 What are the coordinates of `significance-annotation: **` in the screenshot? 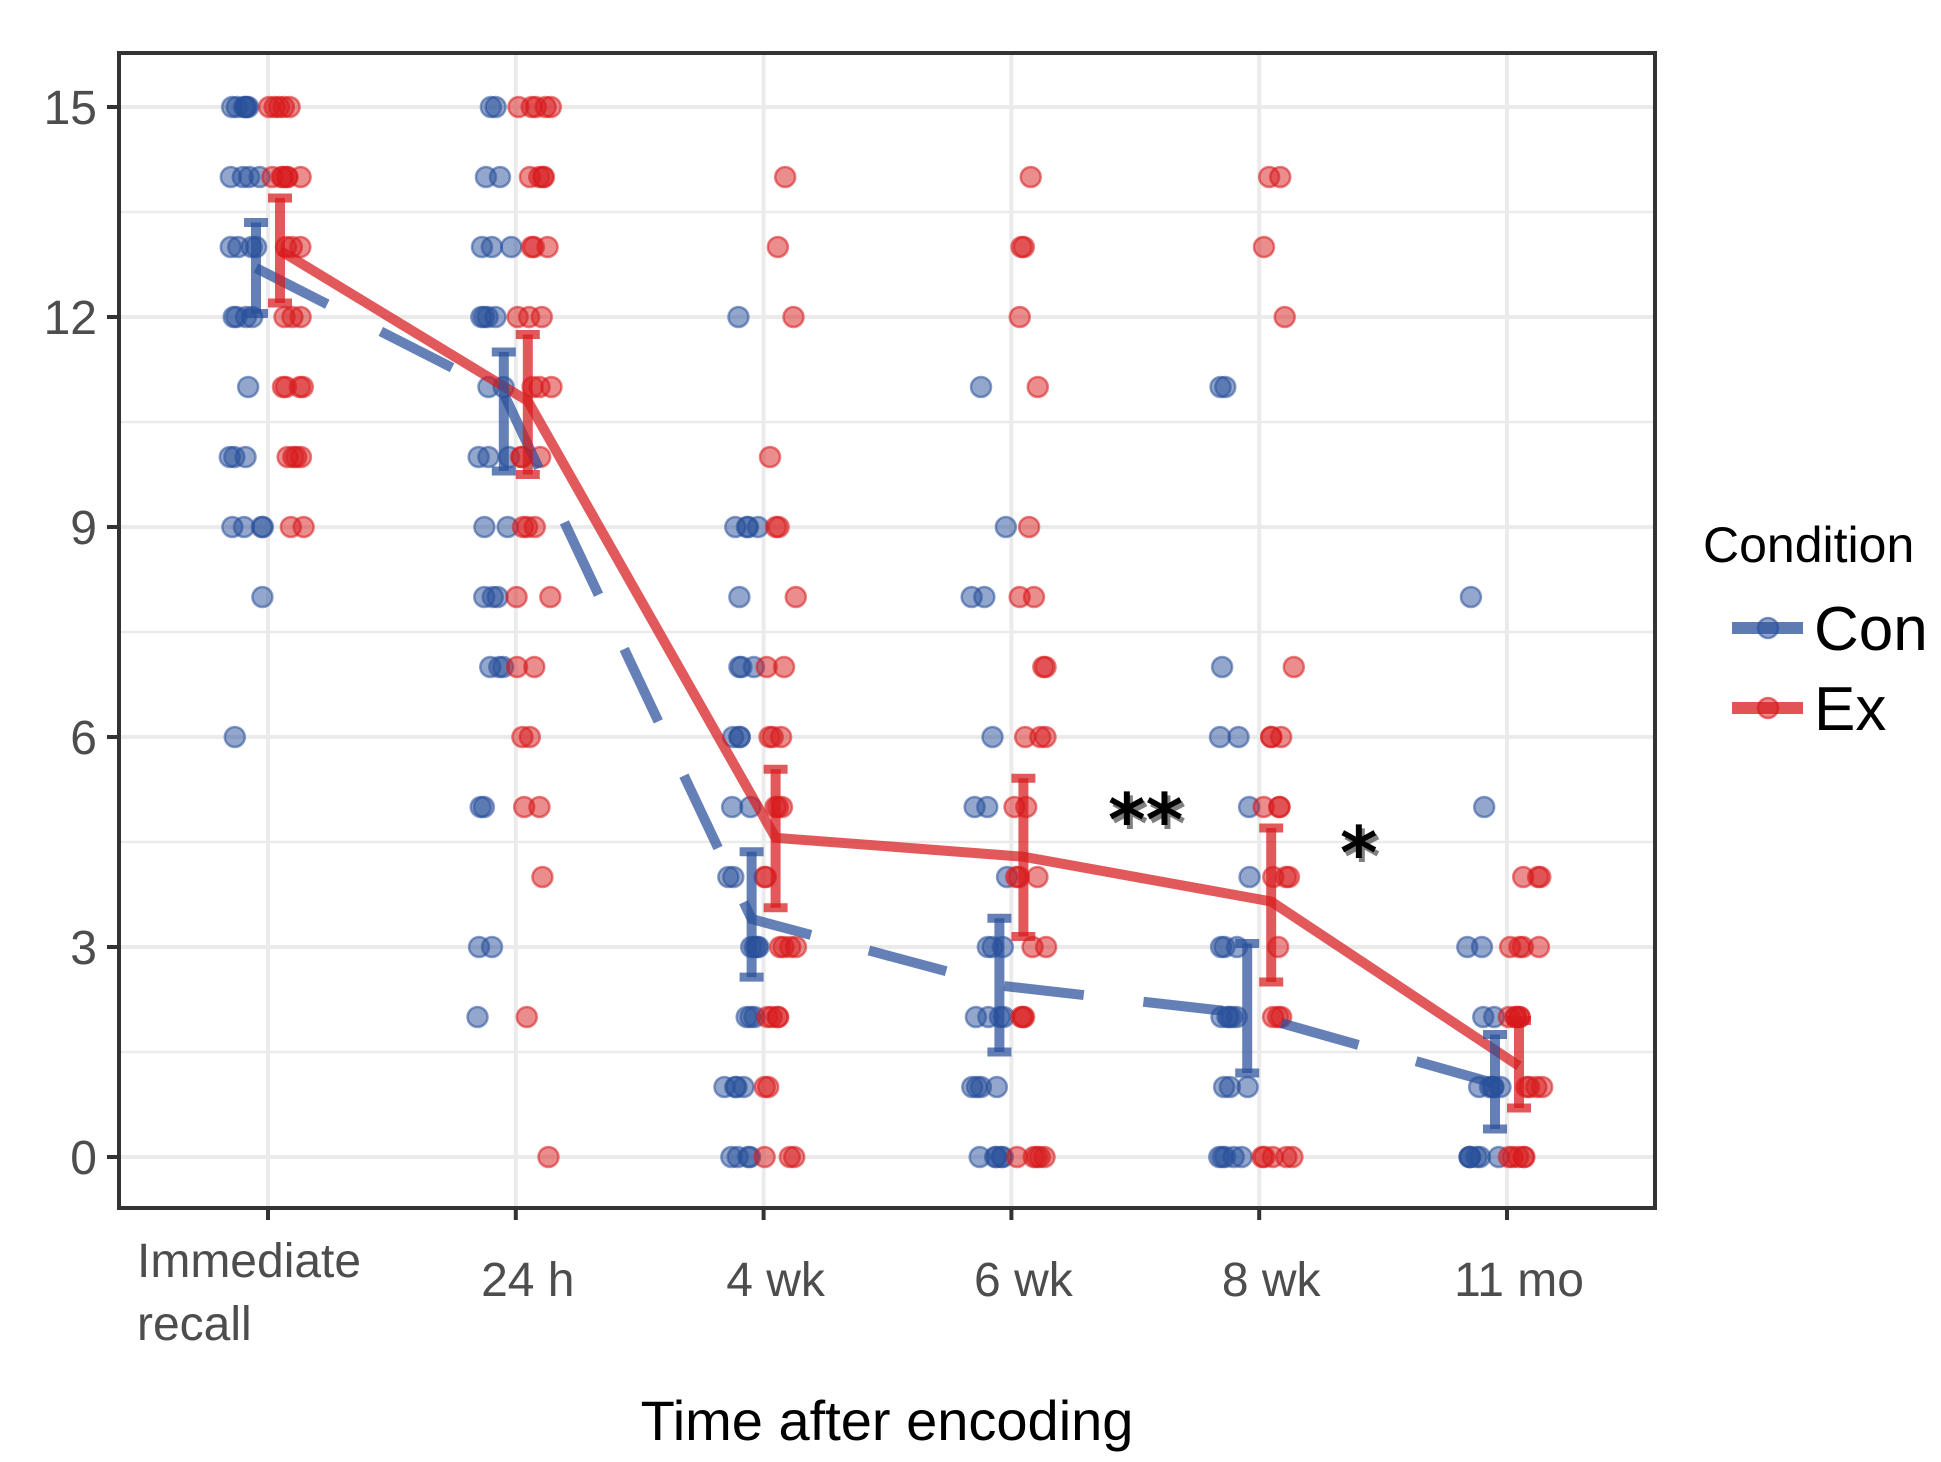 It's located at (1145, 820).